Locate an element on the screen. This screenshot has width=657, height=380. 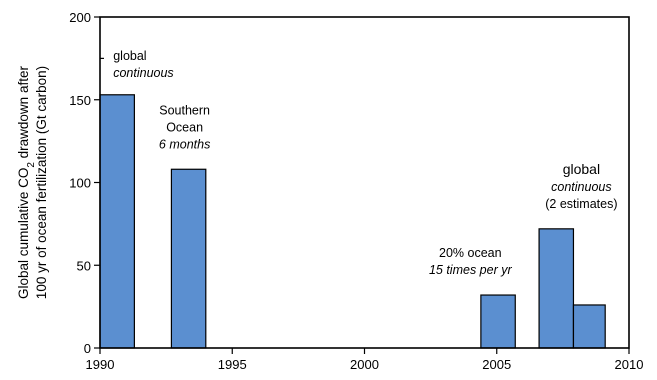
ann-global-2007-line-2: continuous is located at coordinates (581, 187).